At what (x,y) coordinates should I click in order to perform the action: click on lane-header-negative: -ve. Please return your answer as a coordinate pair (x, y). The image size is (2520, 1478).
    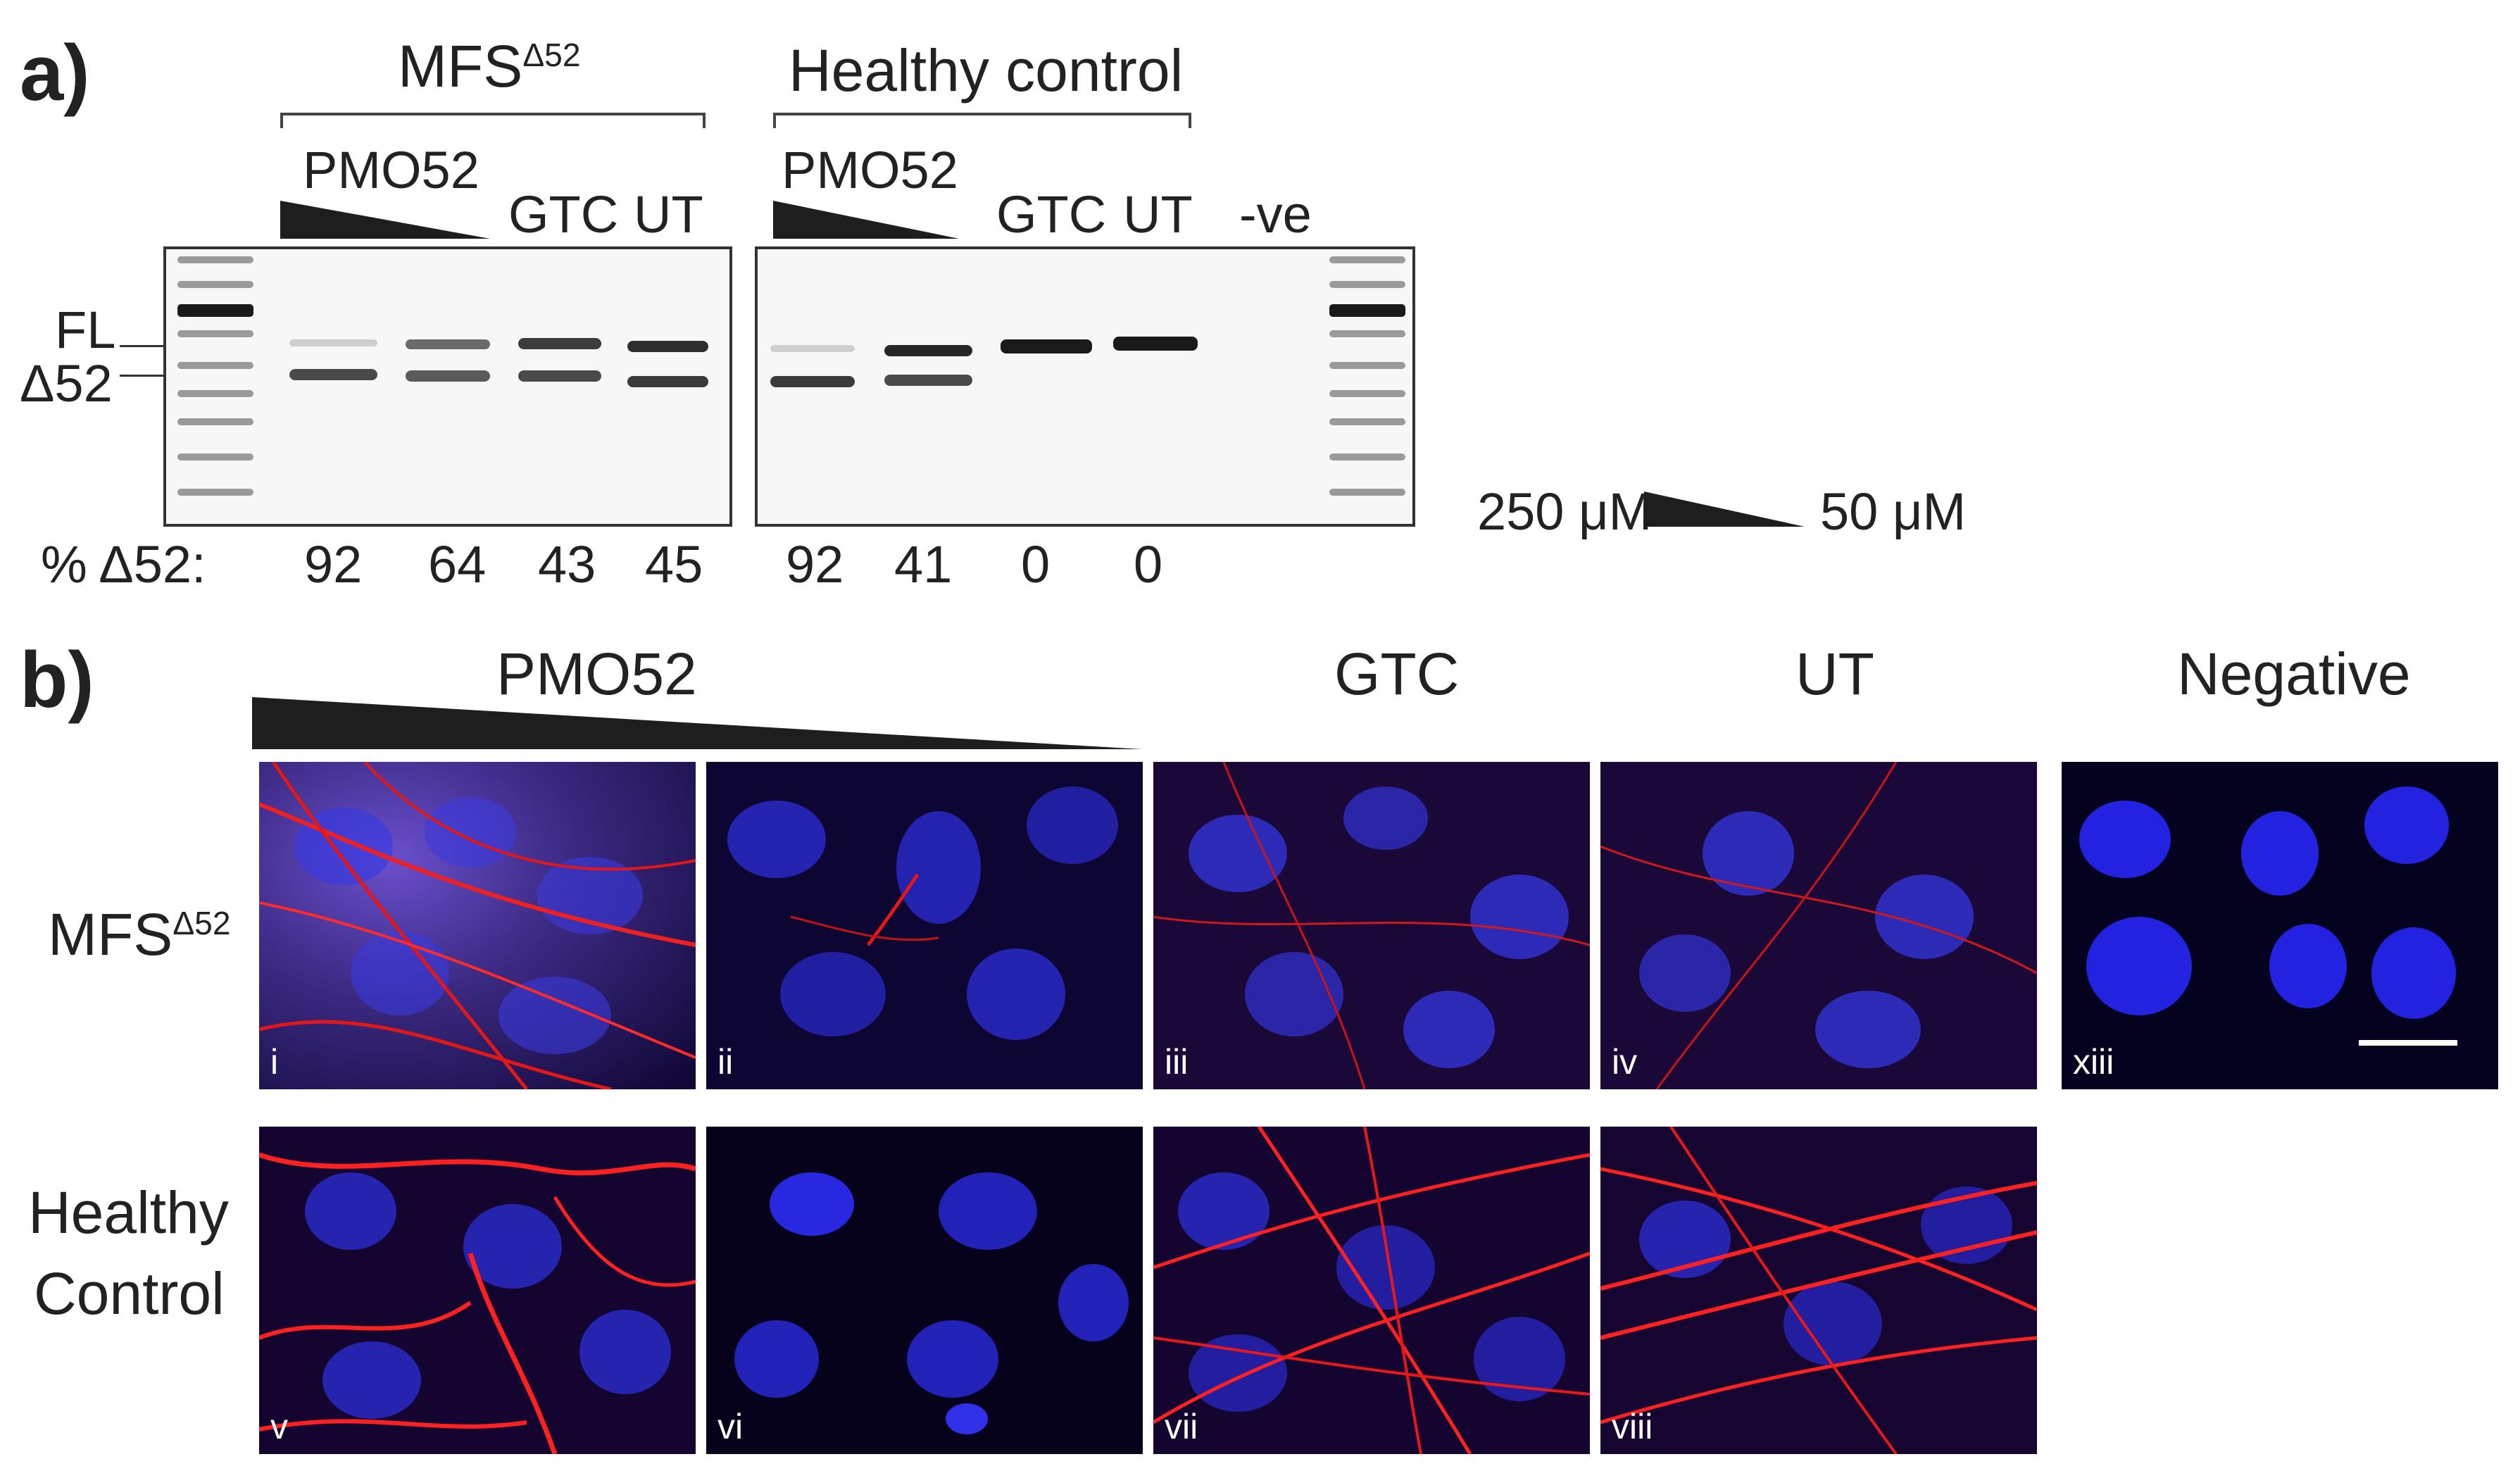
    Looking at the image, I should click on (1275, 214).